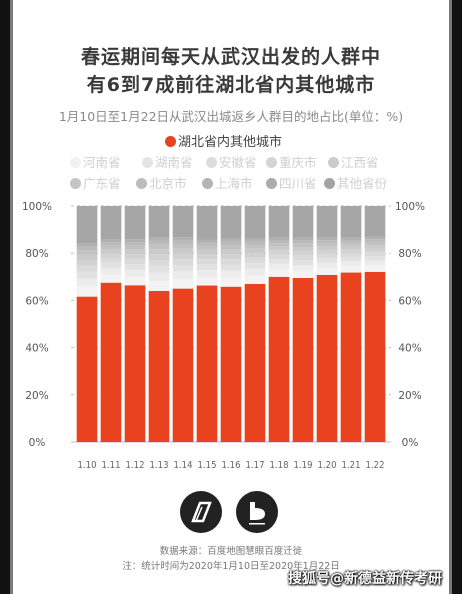  Describe the element at coordinates (11, 297) in the screenshot. I see `left-border-inner` at that location.